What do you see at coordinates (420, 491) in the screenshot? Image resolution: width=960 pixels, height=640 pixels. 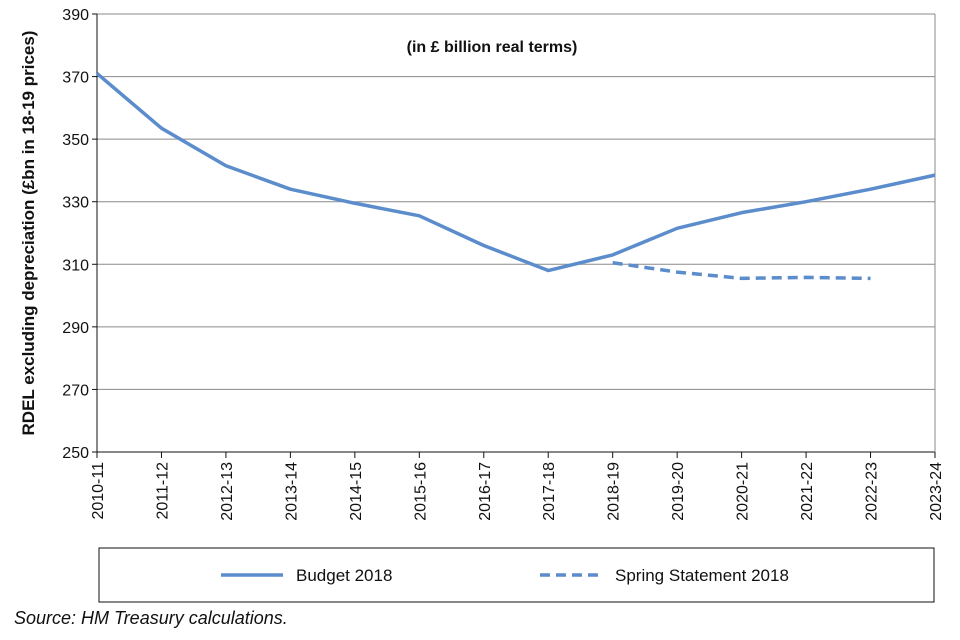 I see `x-tick-label: 2015-16` at bounding box center [420, 491].